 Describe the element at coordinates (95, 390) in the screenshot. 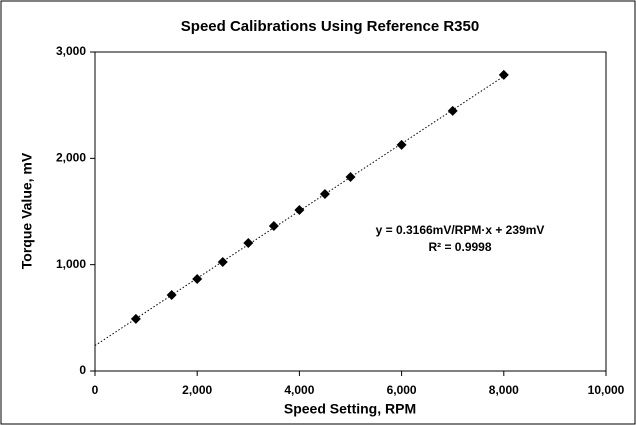

I see `x-tick-label: 0` at that location.